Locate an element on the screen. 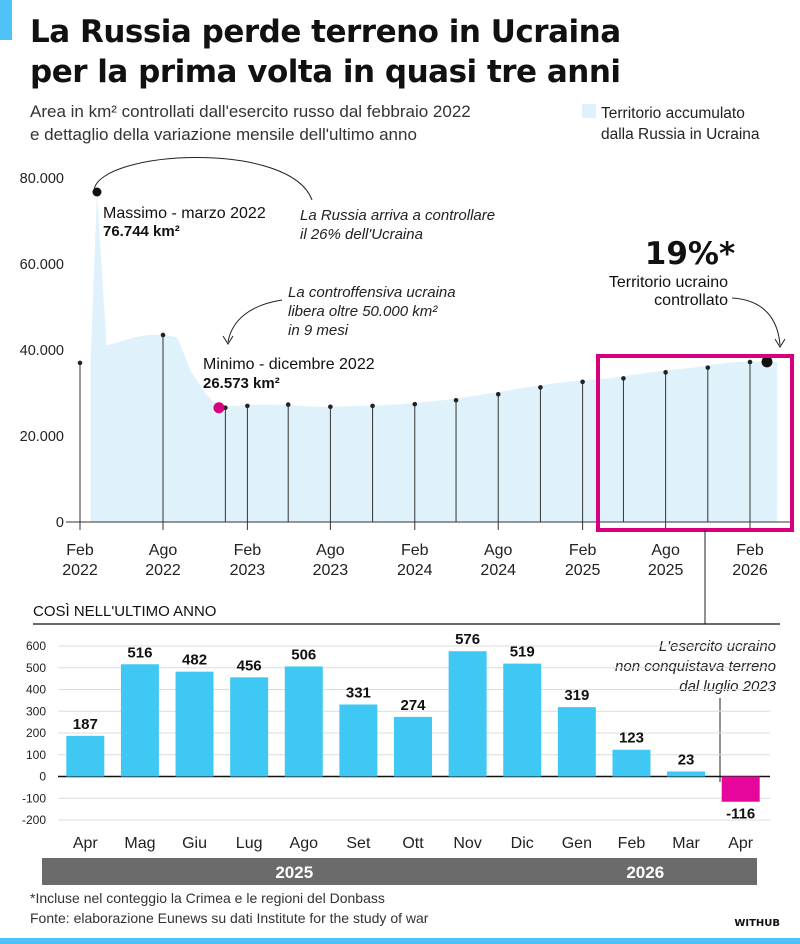 The image size is (800, 944). y-tick-label: 500 is located at coordinates (36, 668).